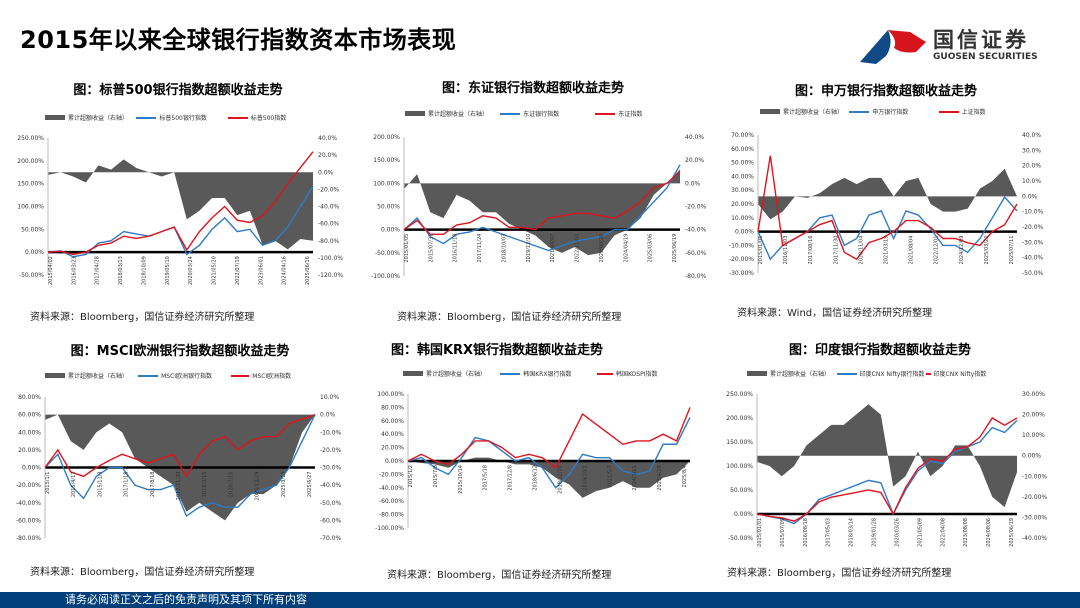 The image size is (1080, 608). What do you see at coordinates (693, 183) in the screenshot?
I see `y2-tick-label: 0.0%` at bounding box center [693, 183].